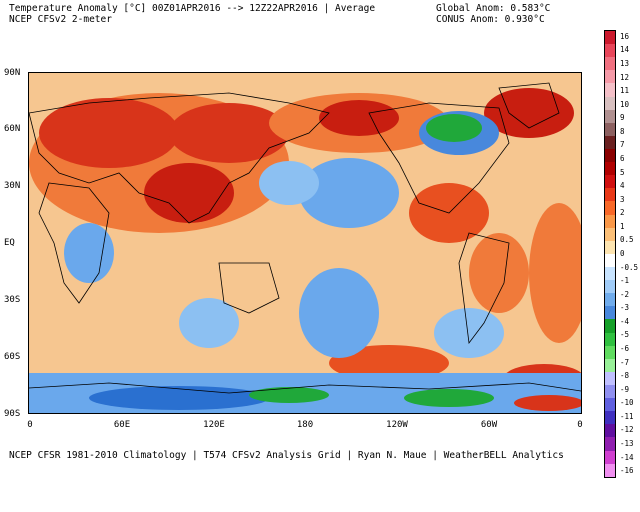 This screenshot has width=640, height=512. I want to click on east-antarctic-cold, so click(179, 398).